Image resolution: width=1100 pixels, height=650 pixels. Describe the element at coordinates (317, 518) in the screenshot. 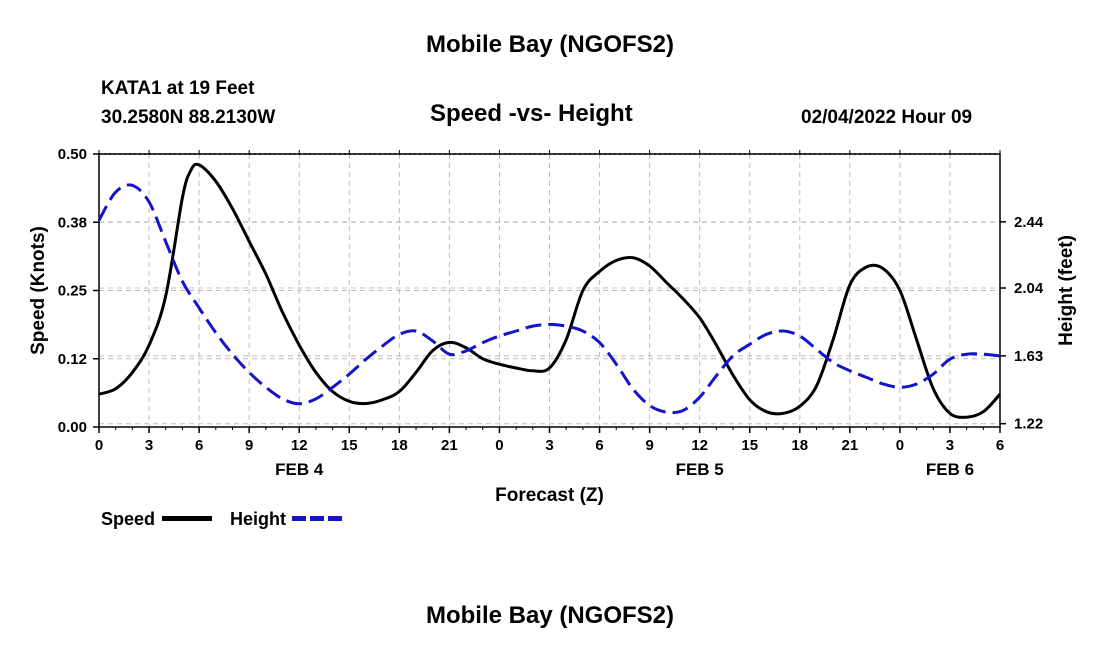

I see `legend-height-swatch` at that location.